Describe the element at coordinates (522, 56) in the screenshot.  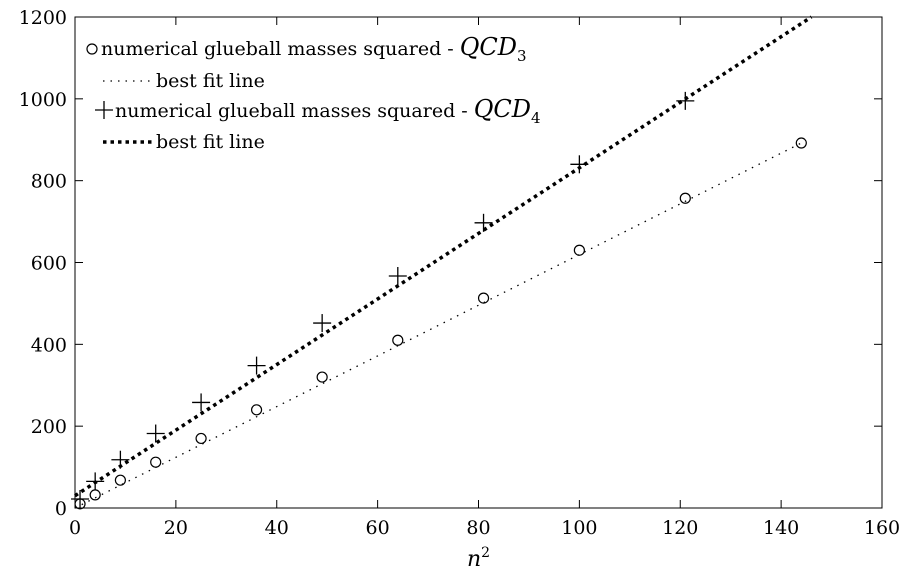
I see `legend-label-sub: 3` at that location.